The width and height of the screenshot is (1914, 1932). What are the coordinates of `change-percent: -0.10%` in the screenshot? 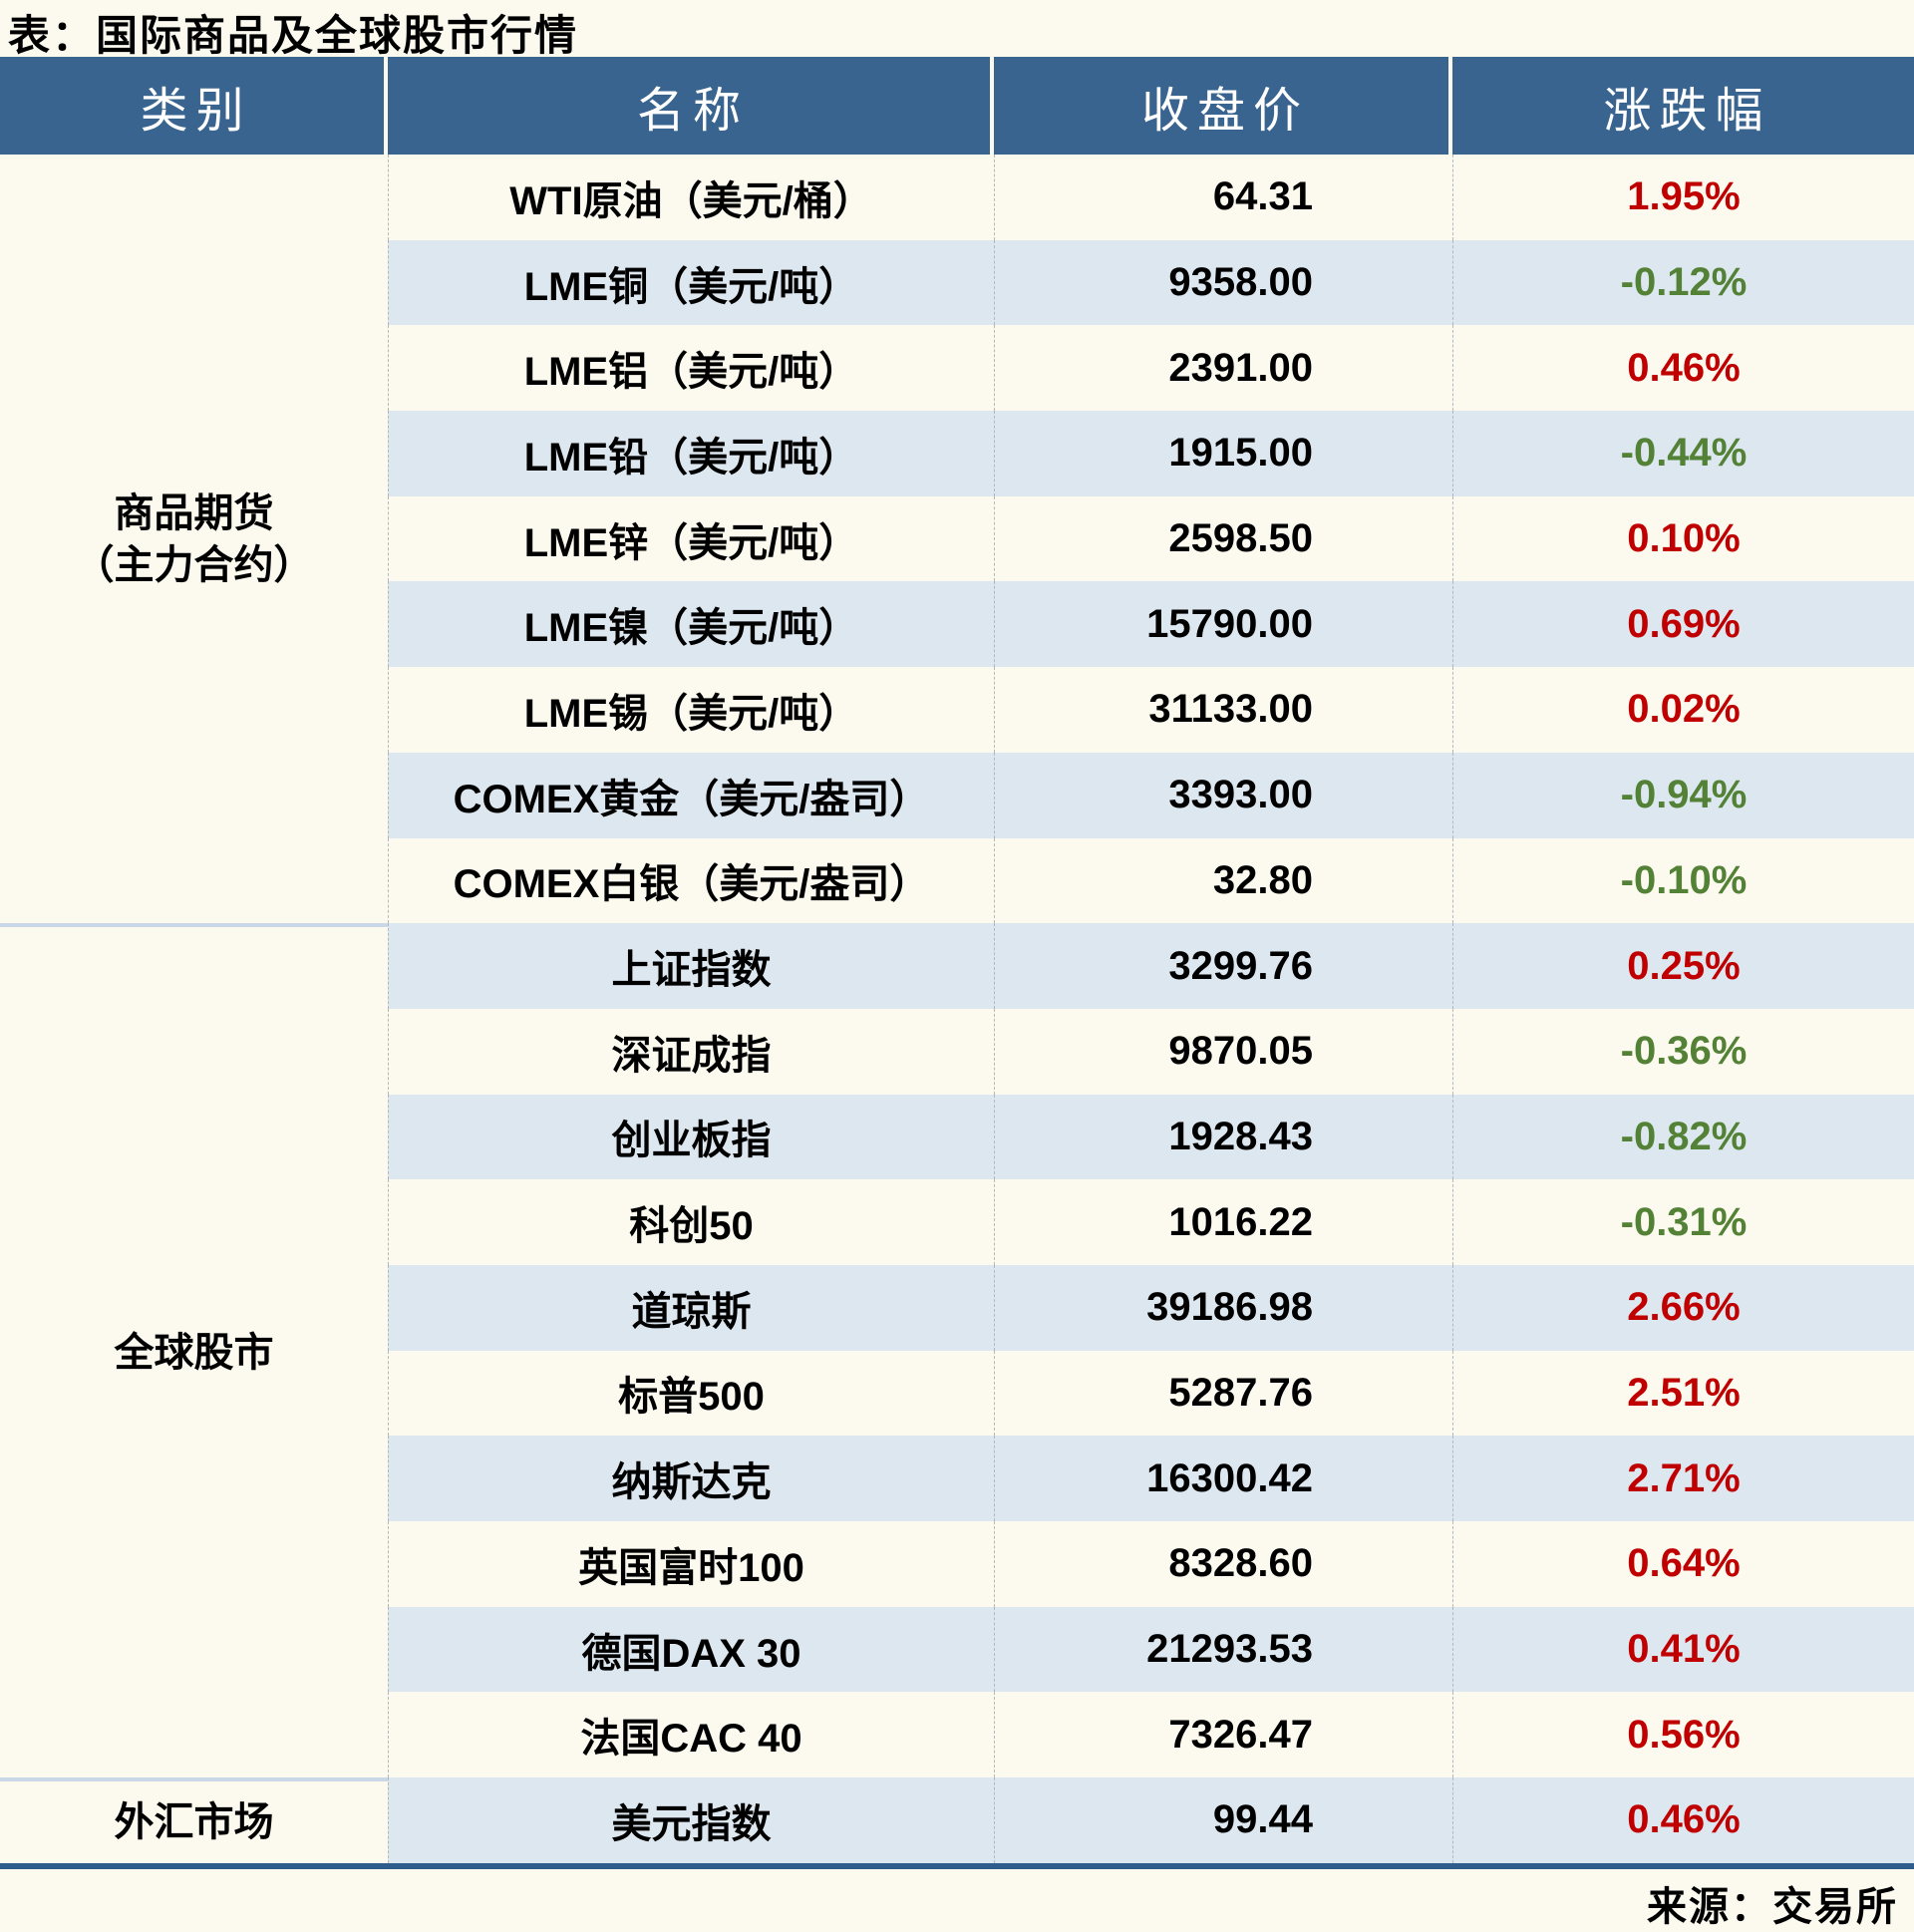 It's located at (1683, 880).